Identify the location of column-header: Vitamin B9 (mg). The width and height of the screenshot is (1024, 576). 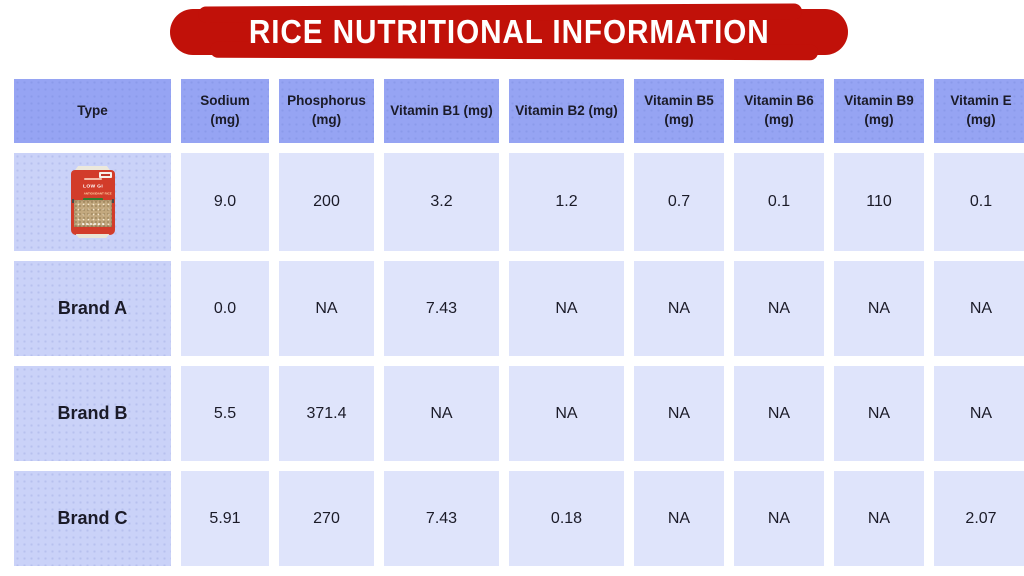
(879, 111).